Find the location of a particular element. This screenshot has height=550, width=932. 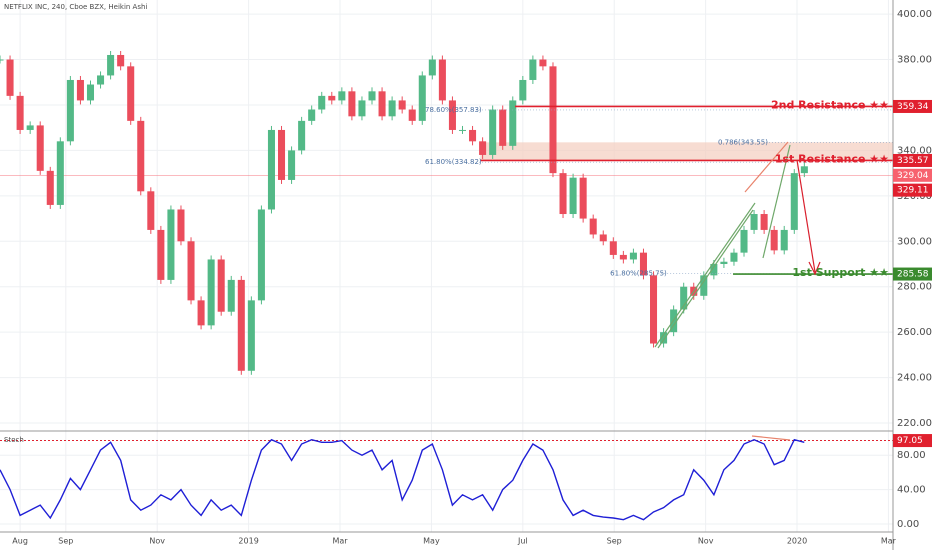

stoch-level: 97.05 is located at coordinates (910, 441).